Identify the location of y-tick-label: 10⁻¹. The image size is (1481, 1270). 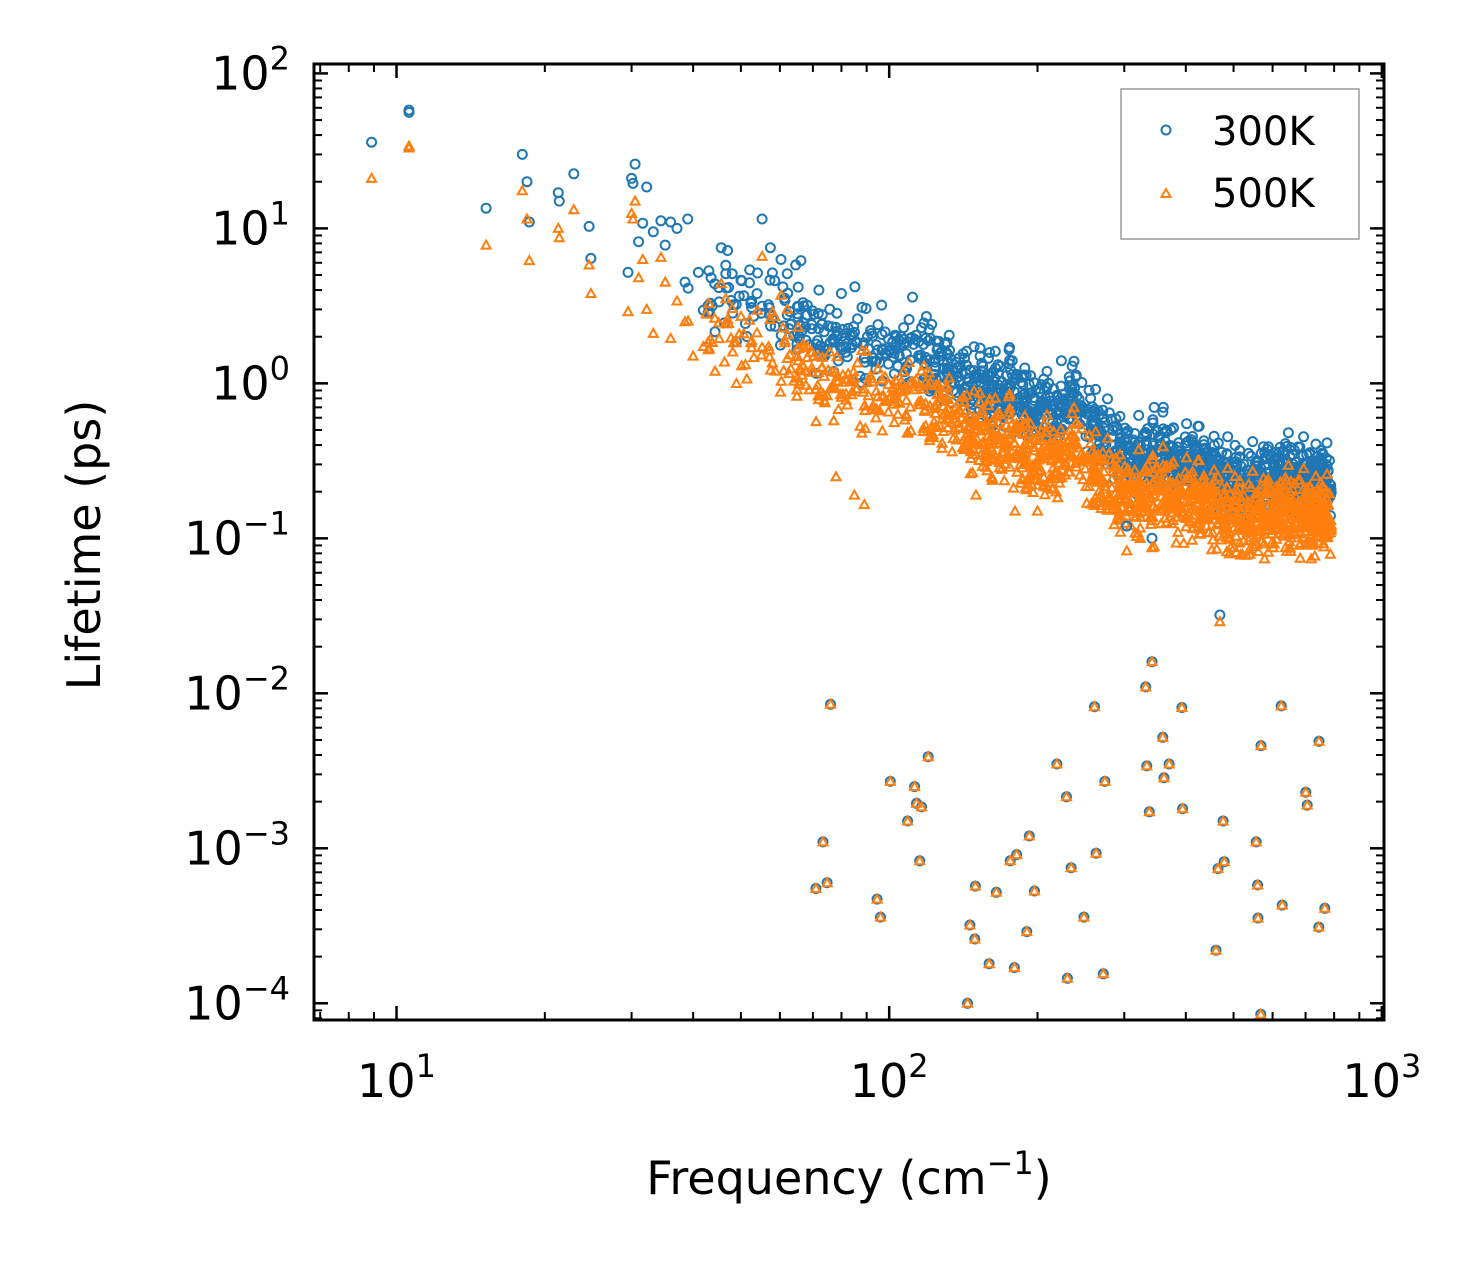
(237, 534).